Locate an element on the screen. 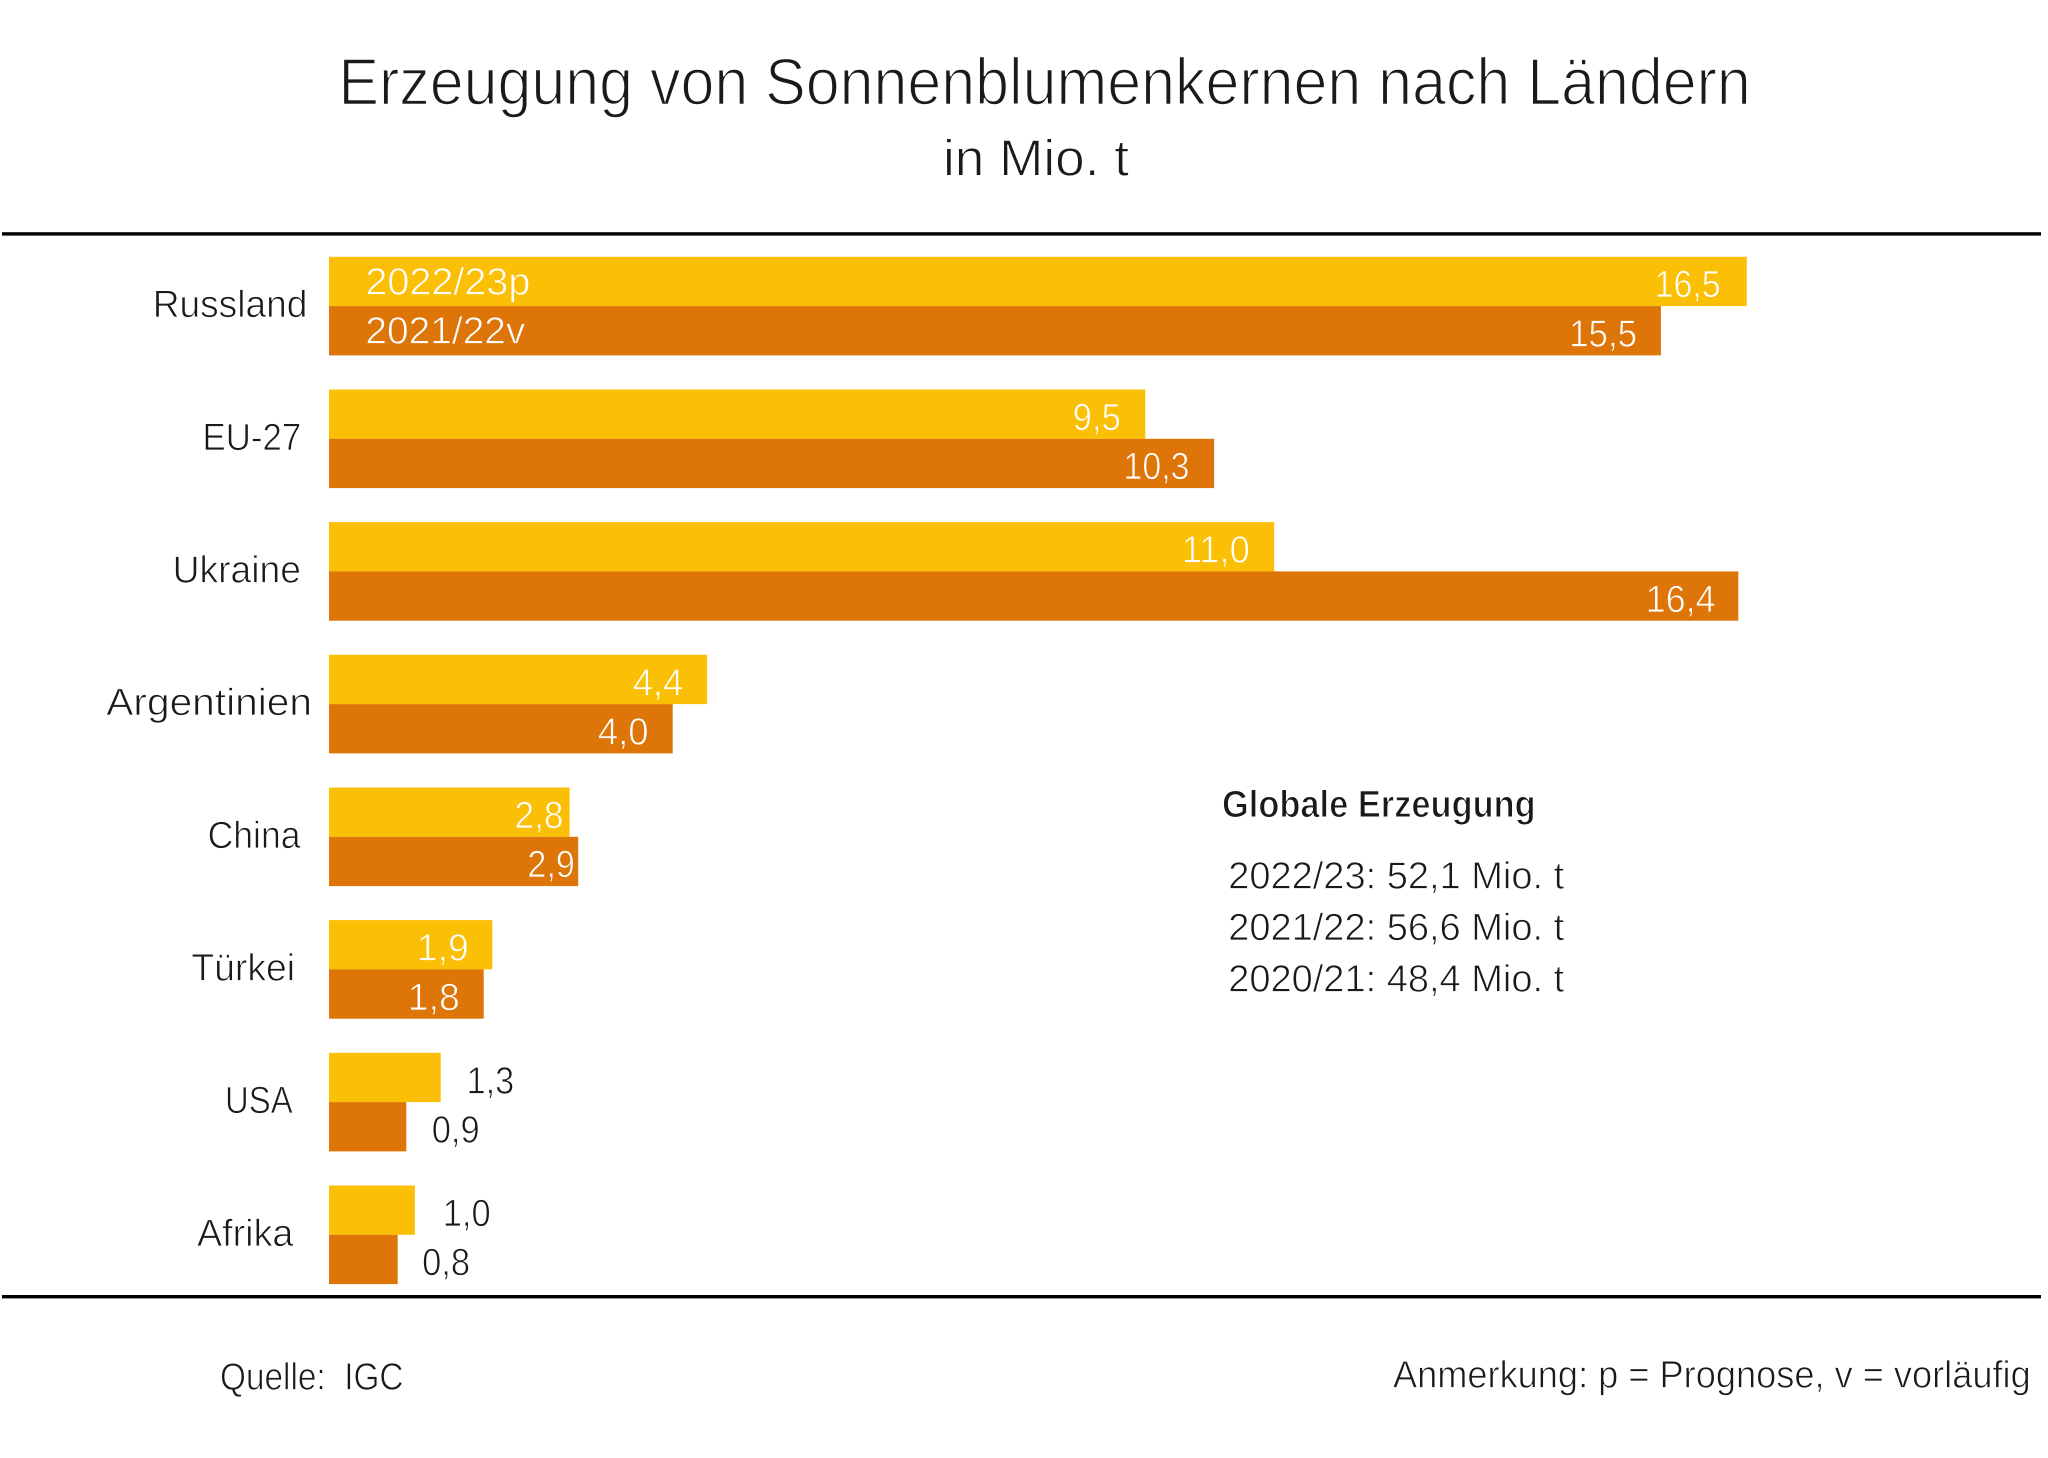  svg-text: 1,3 is located at coordinates (491, 1081).